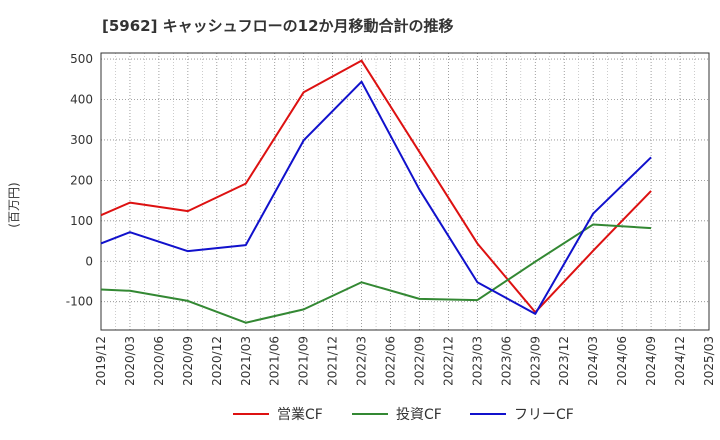 Image resolution: width=720 pixels, height=440 pixels. What do you see at coordinates (448, 361) in the screenshot?
I see `x-tick-label: 2022/12` at bounding box center [448, 361].